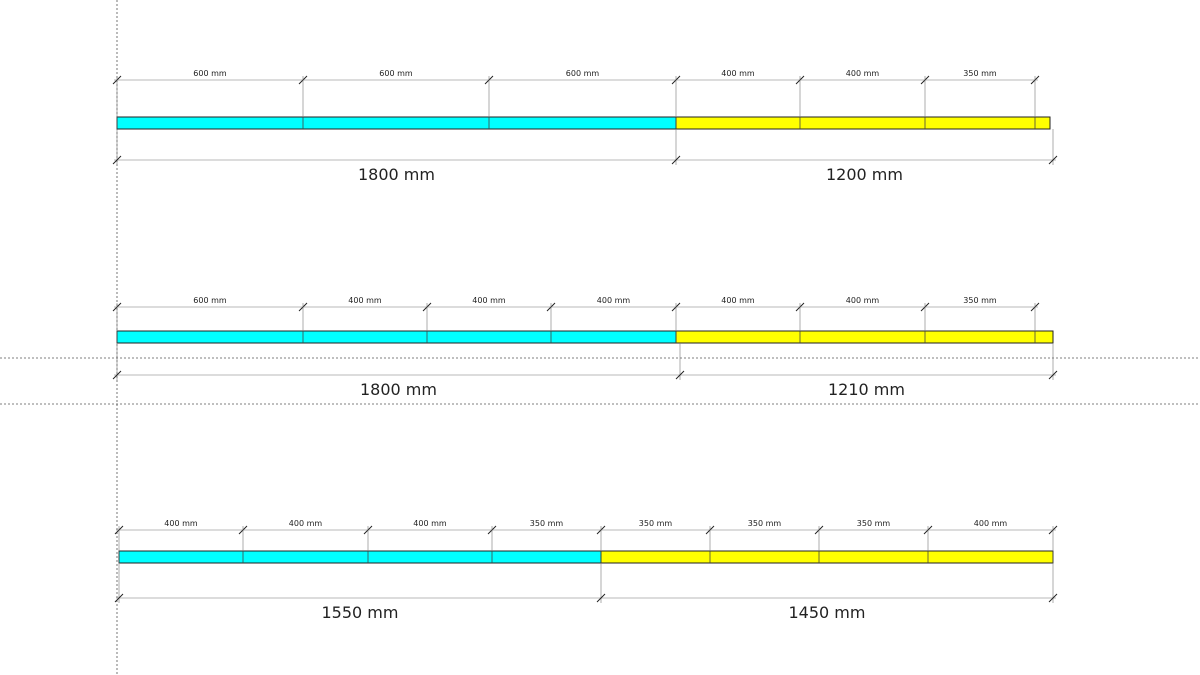 Image resolution: width=1200 pixels, height=675 pixels. I want to click on total-label: 1200 mm, so click(864, 174).